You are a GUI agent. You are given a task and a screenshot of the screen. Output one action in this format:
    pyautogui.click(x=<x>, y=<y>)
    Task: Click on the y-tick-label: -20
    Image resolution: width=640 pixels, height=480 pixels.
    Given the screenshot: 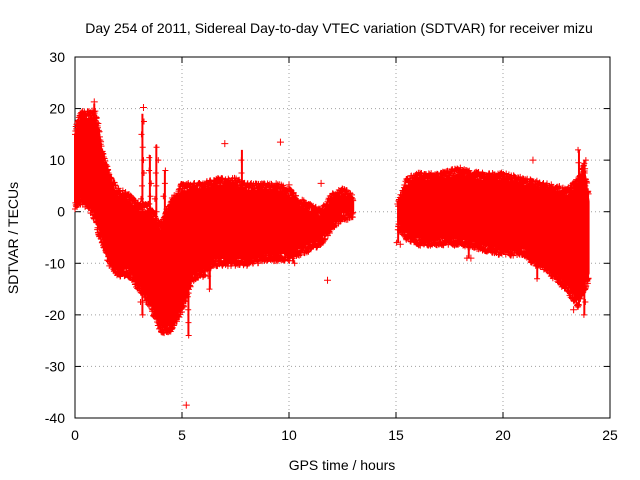 What is the action you would take?
    pyautogui.click(x=55, y=315)
    